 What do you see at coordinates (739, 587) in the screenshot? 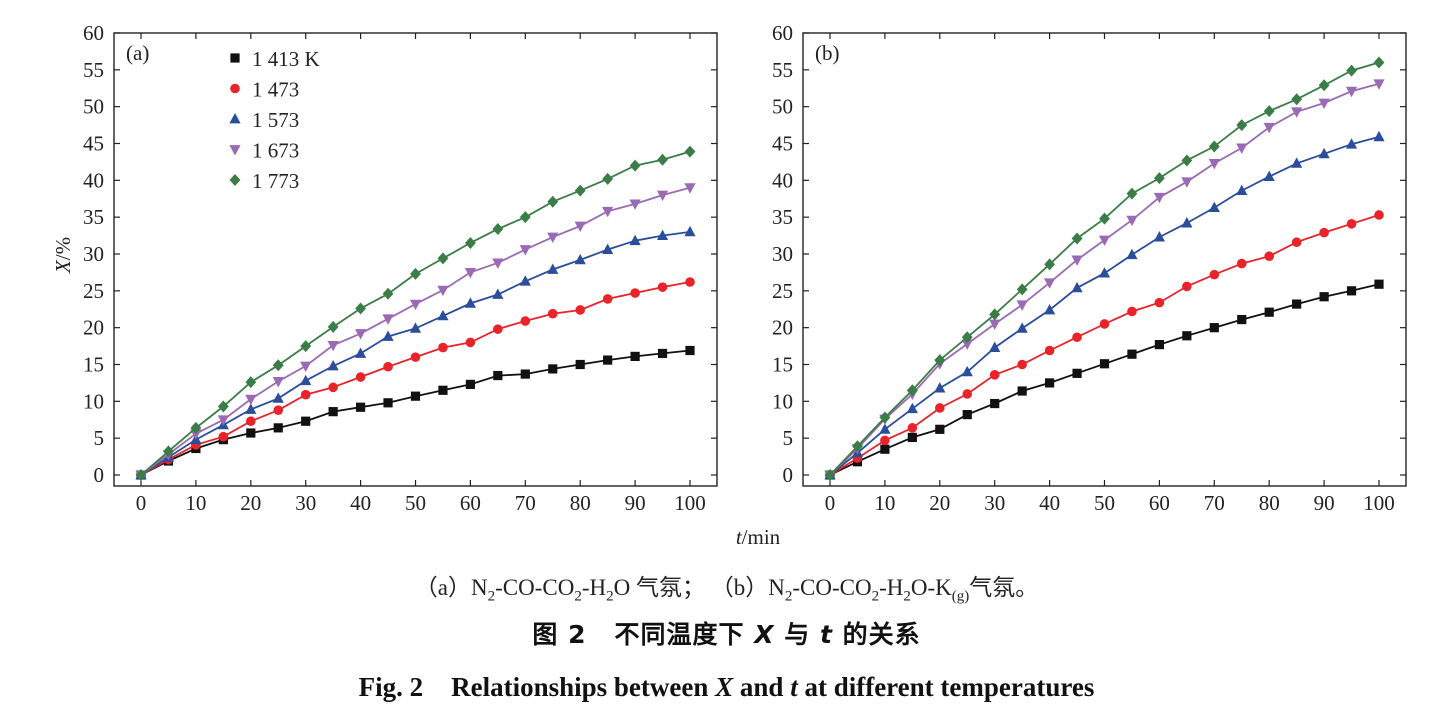
I see `sub-caption-b-label: （b）` at bounding box center [739, 587].